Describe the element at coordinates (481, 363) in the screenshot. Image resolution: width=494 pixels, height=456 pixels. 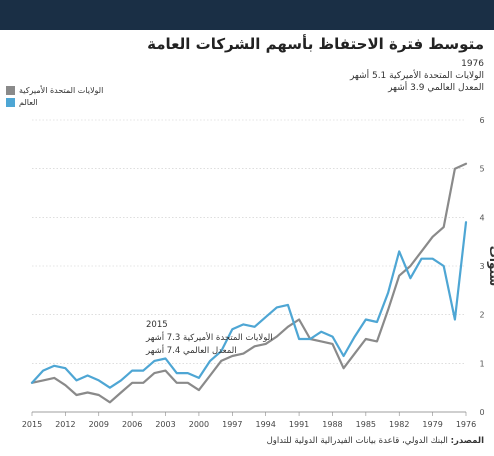
I see `y-tick-label: 1` at that location.